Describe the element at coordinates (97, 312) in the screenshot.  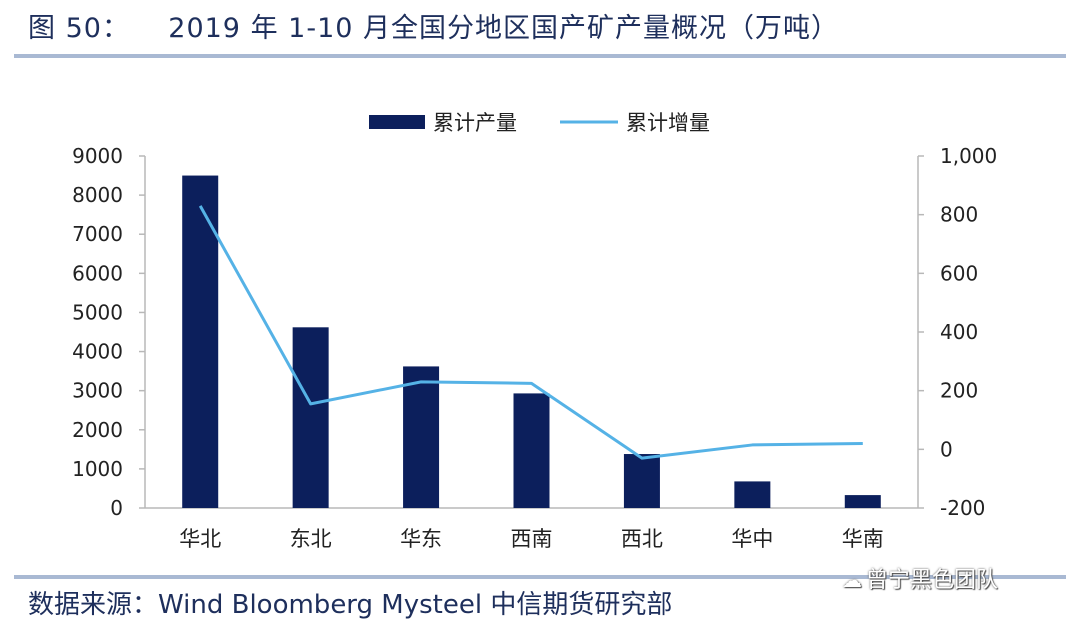
I see `left-axis-tick-label: 5000` at that location.